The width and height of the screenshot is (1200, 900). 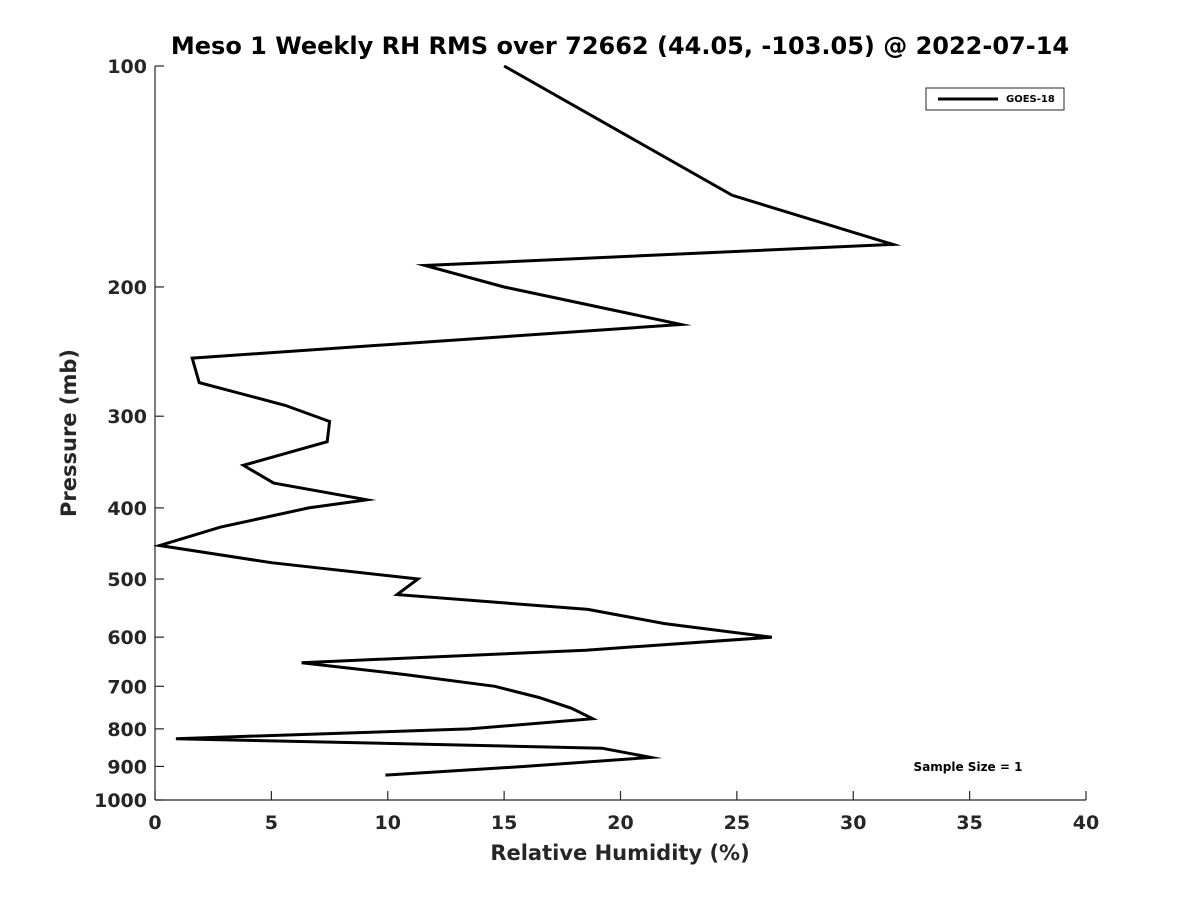 What do you see at coordinates (127, 767) in the screenshot?
I see `y-tick-label: 900` at bounding box center [127, 767].